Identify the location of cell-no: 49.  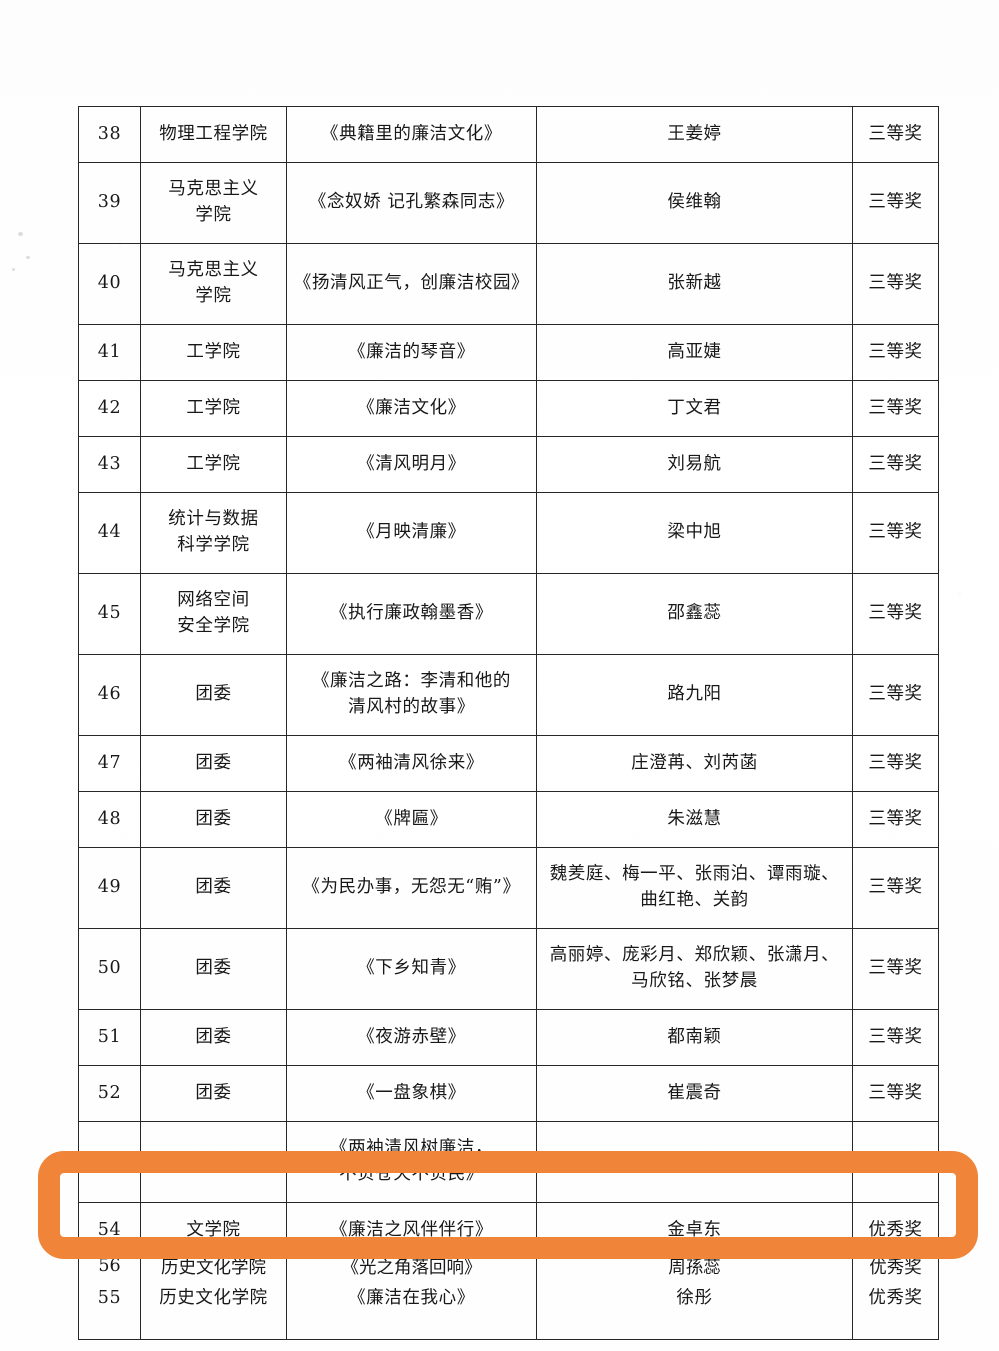
(109, 888).